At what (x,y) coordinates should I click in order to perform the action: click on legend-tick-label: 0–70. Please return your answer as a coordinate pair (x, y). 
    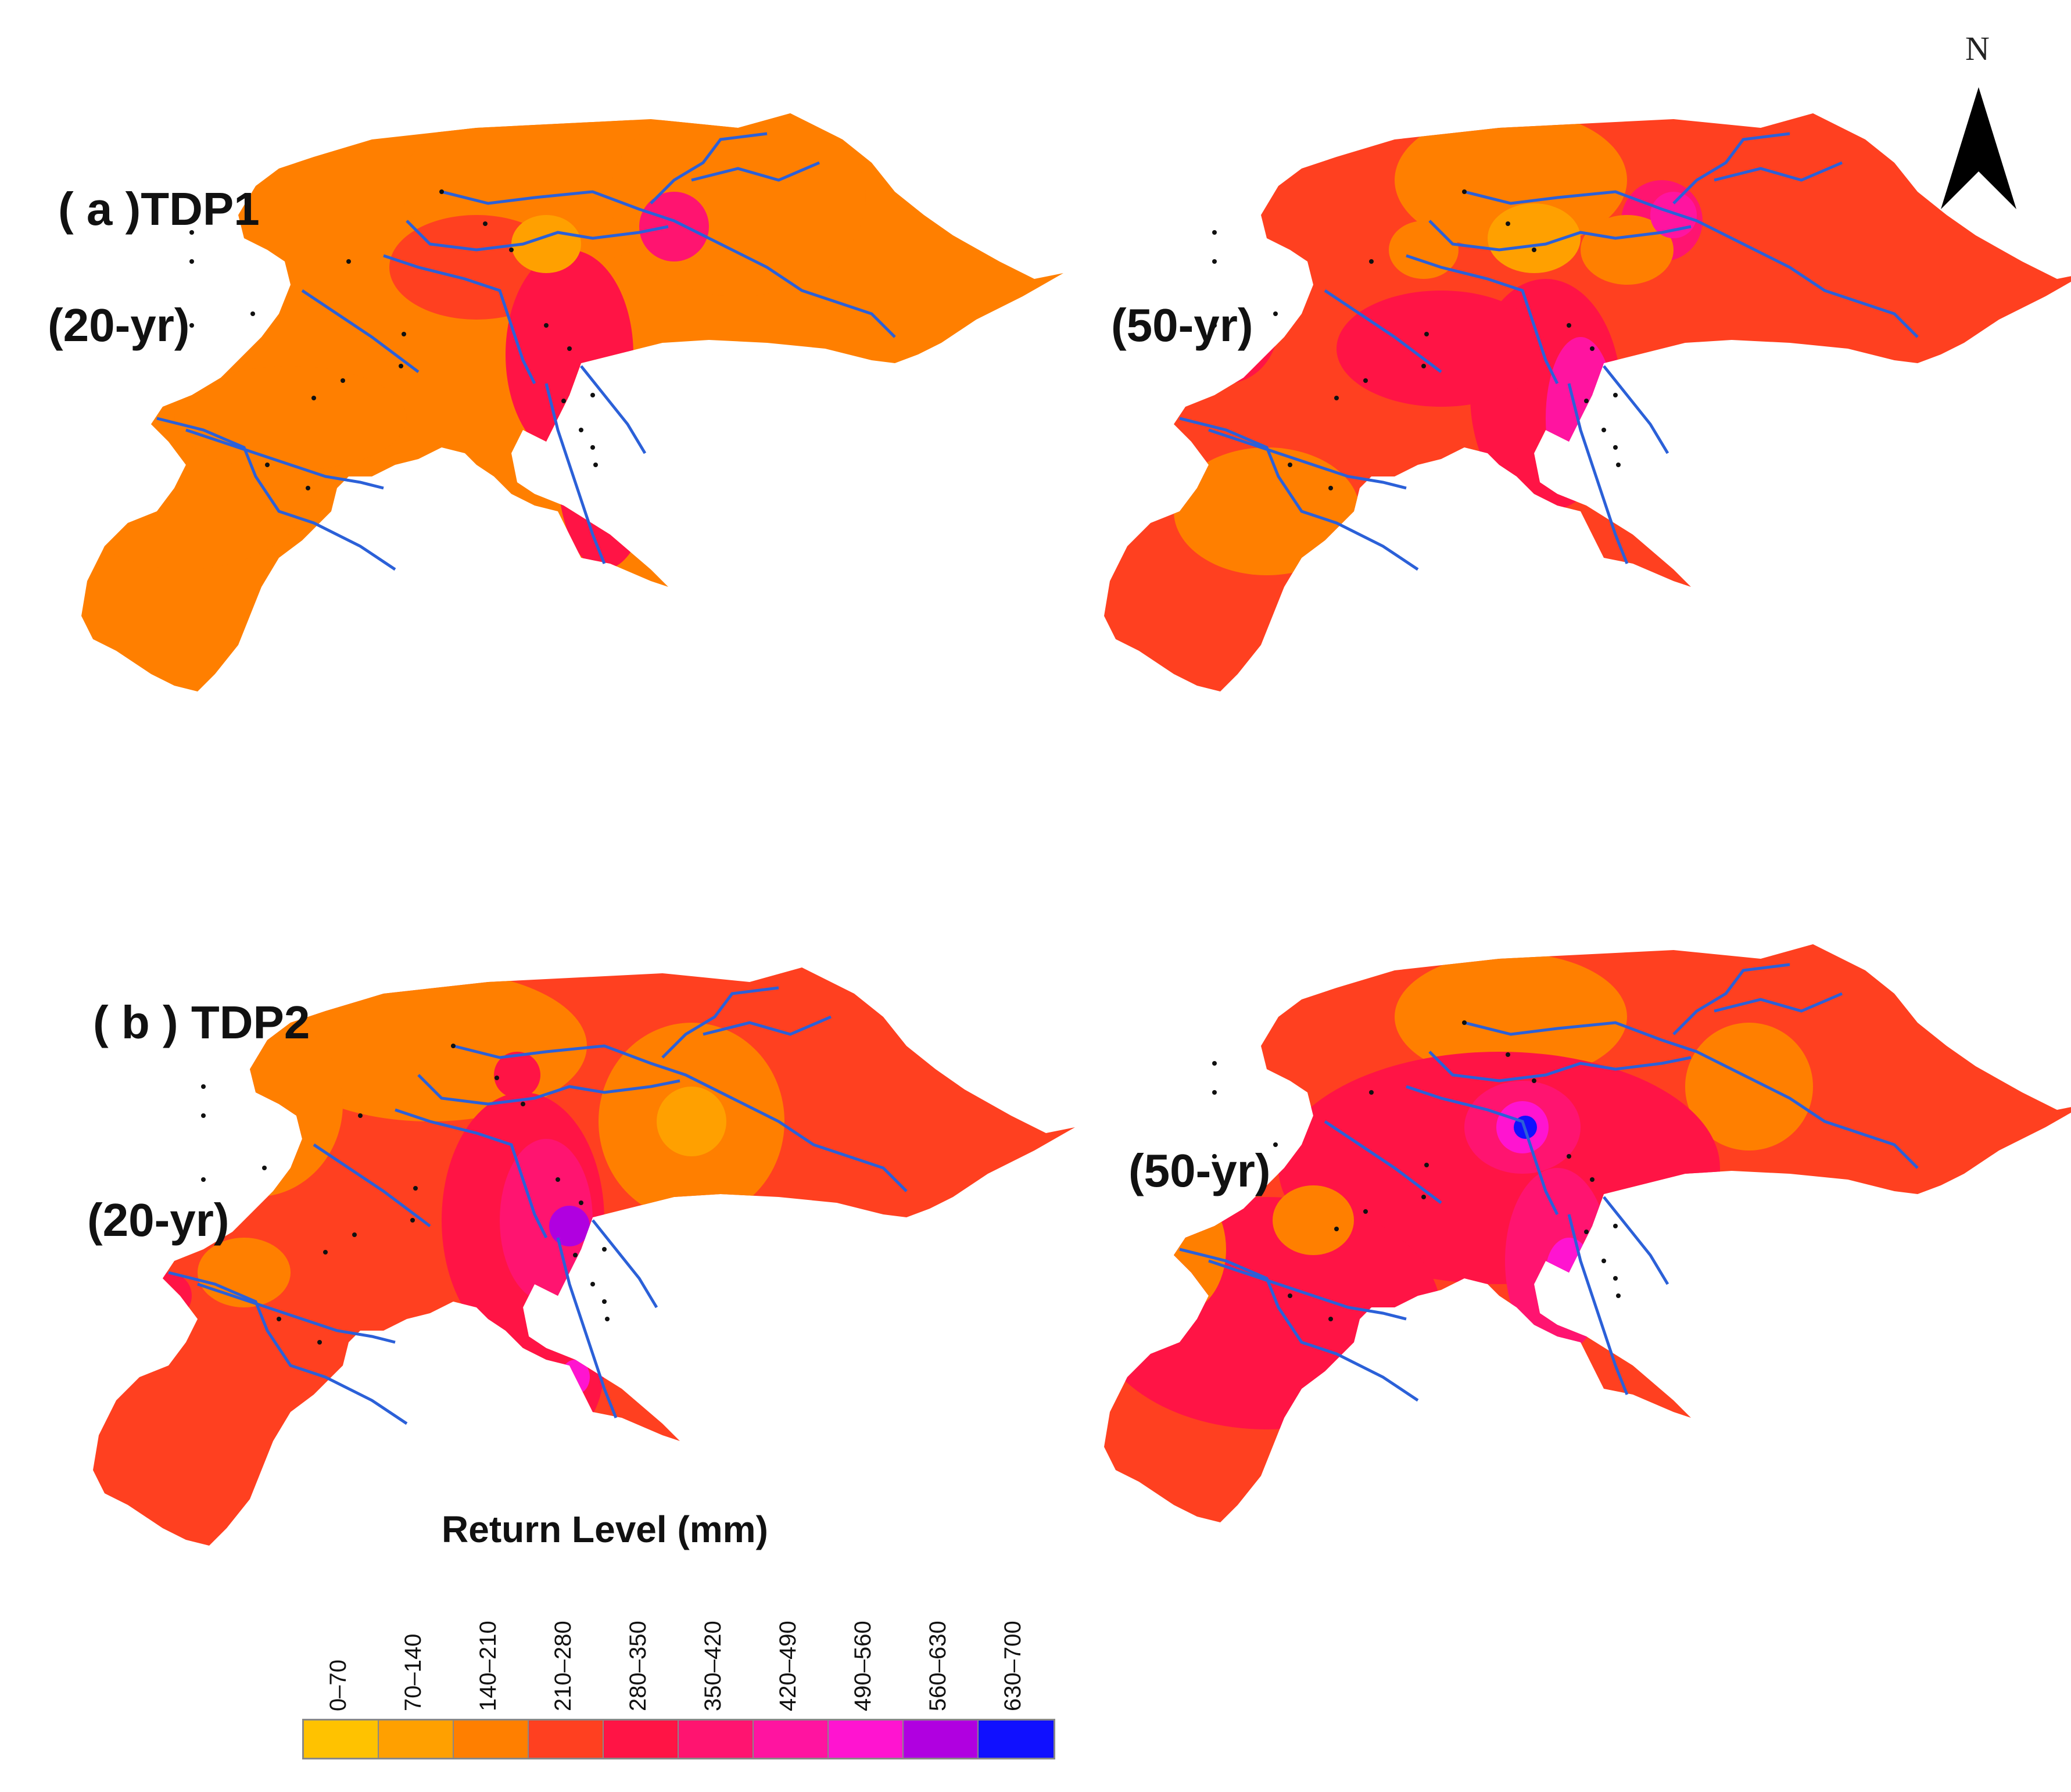
    Looking at the image, I should click on (338, 1685).